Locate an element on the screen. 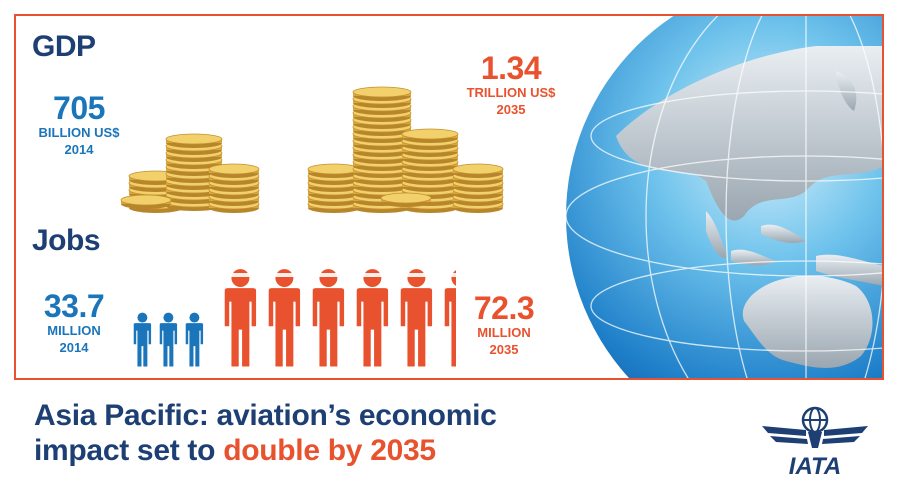 This screenshot has height=500, width=900. gdp-2014-block: 705 BILLION US$ 2014 is located at coordinates (79, 125).